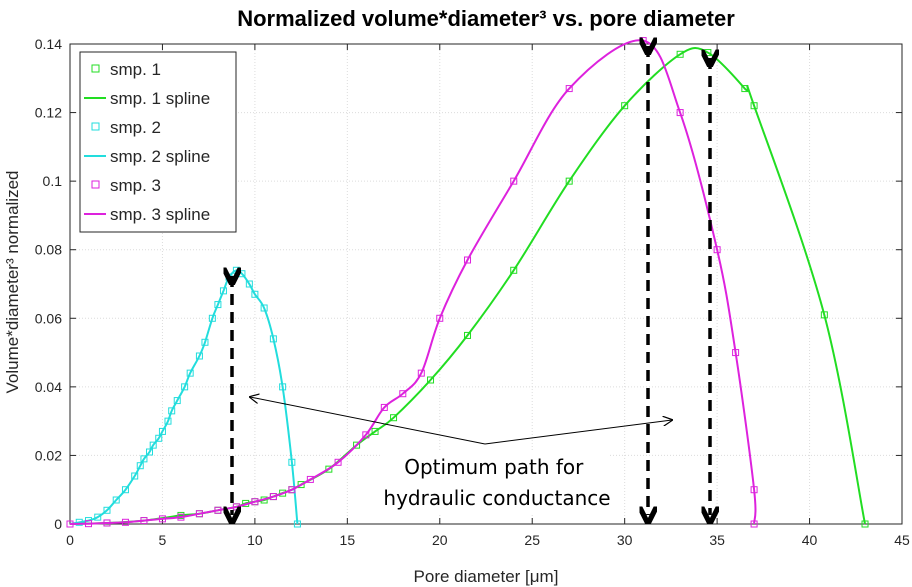 The width and height of the screenshot is (912, 587). Describe the element at coordinates (160, 156) in the screenshot. I see `legend-label: smp. 2 spline` at that location.